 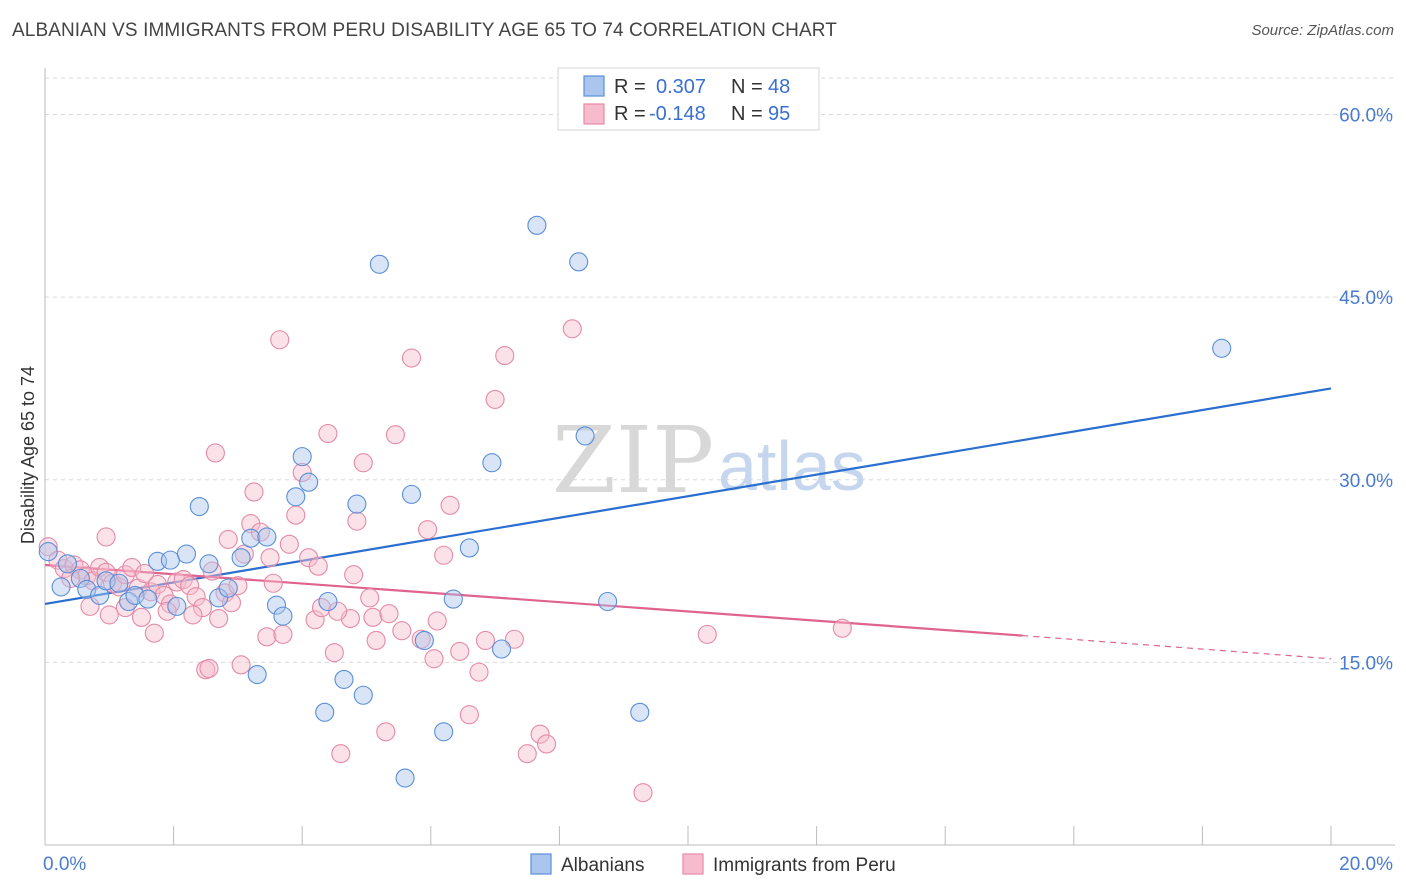 I want to click on legend-n-value-albanians: 48, so click(x=779, y=87).